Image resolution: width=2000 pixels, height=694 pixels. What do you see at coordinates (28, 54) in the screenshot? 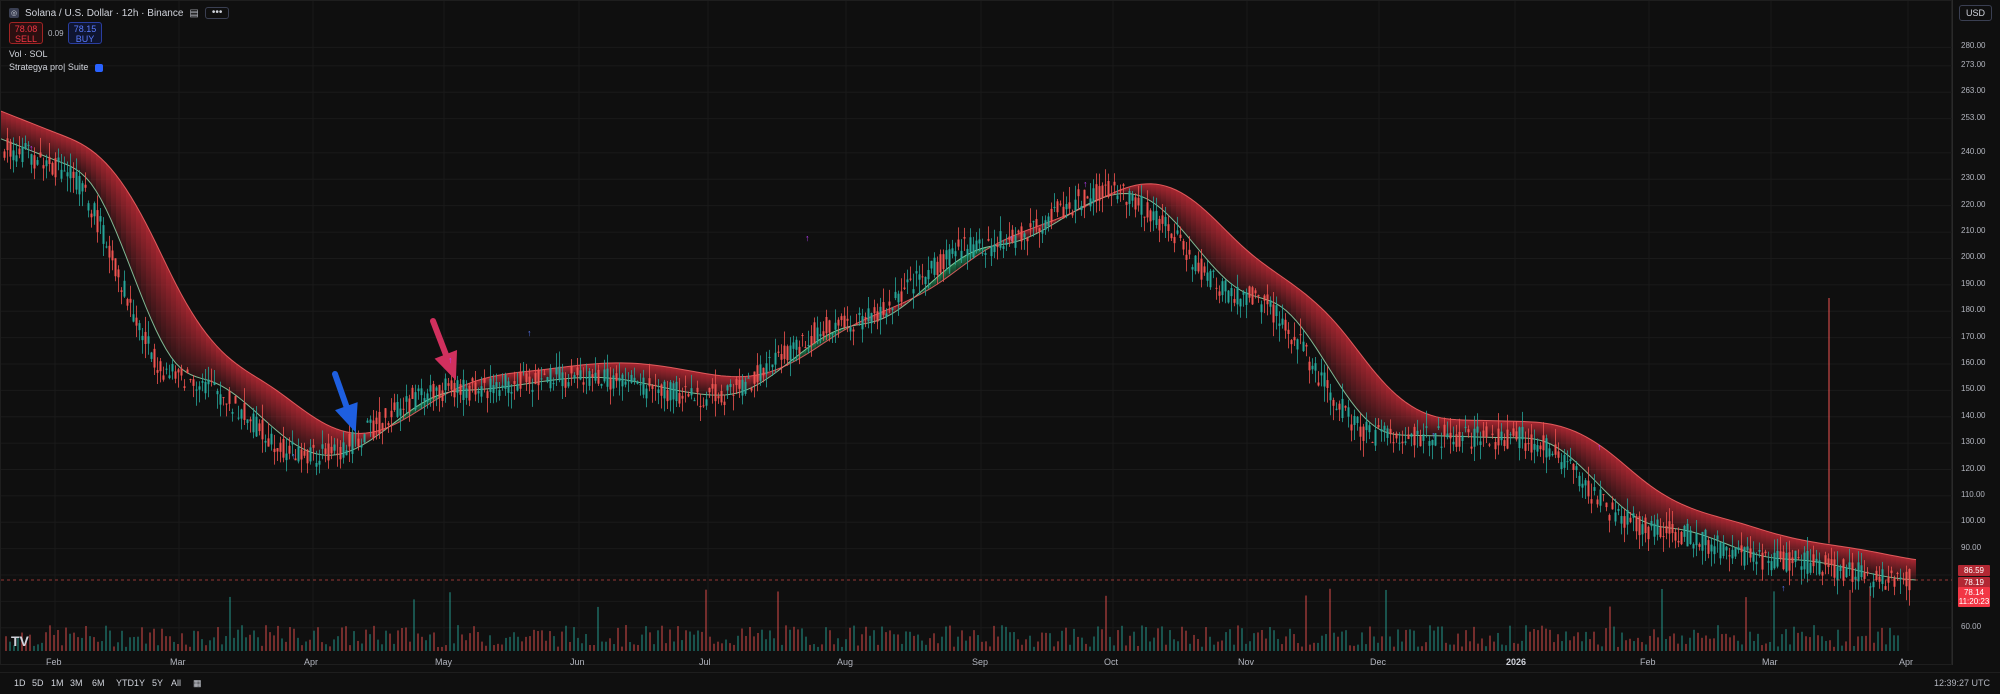
I see `indicator-volume: Vol · SOL` at bounding box center [28, 54].